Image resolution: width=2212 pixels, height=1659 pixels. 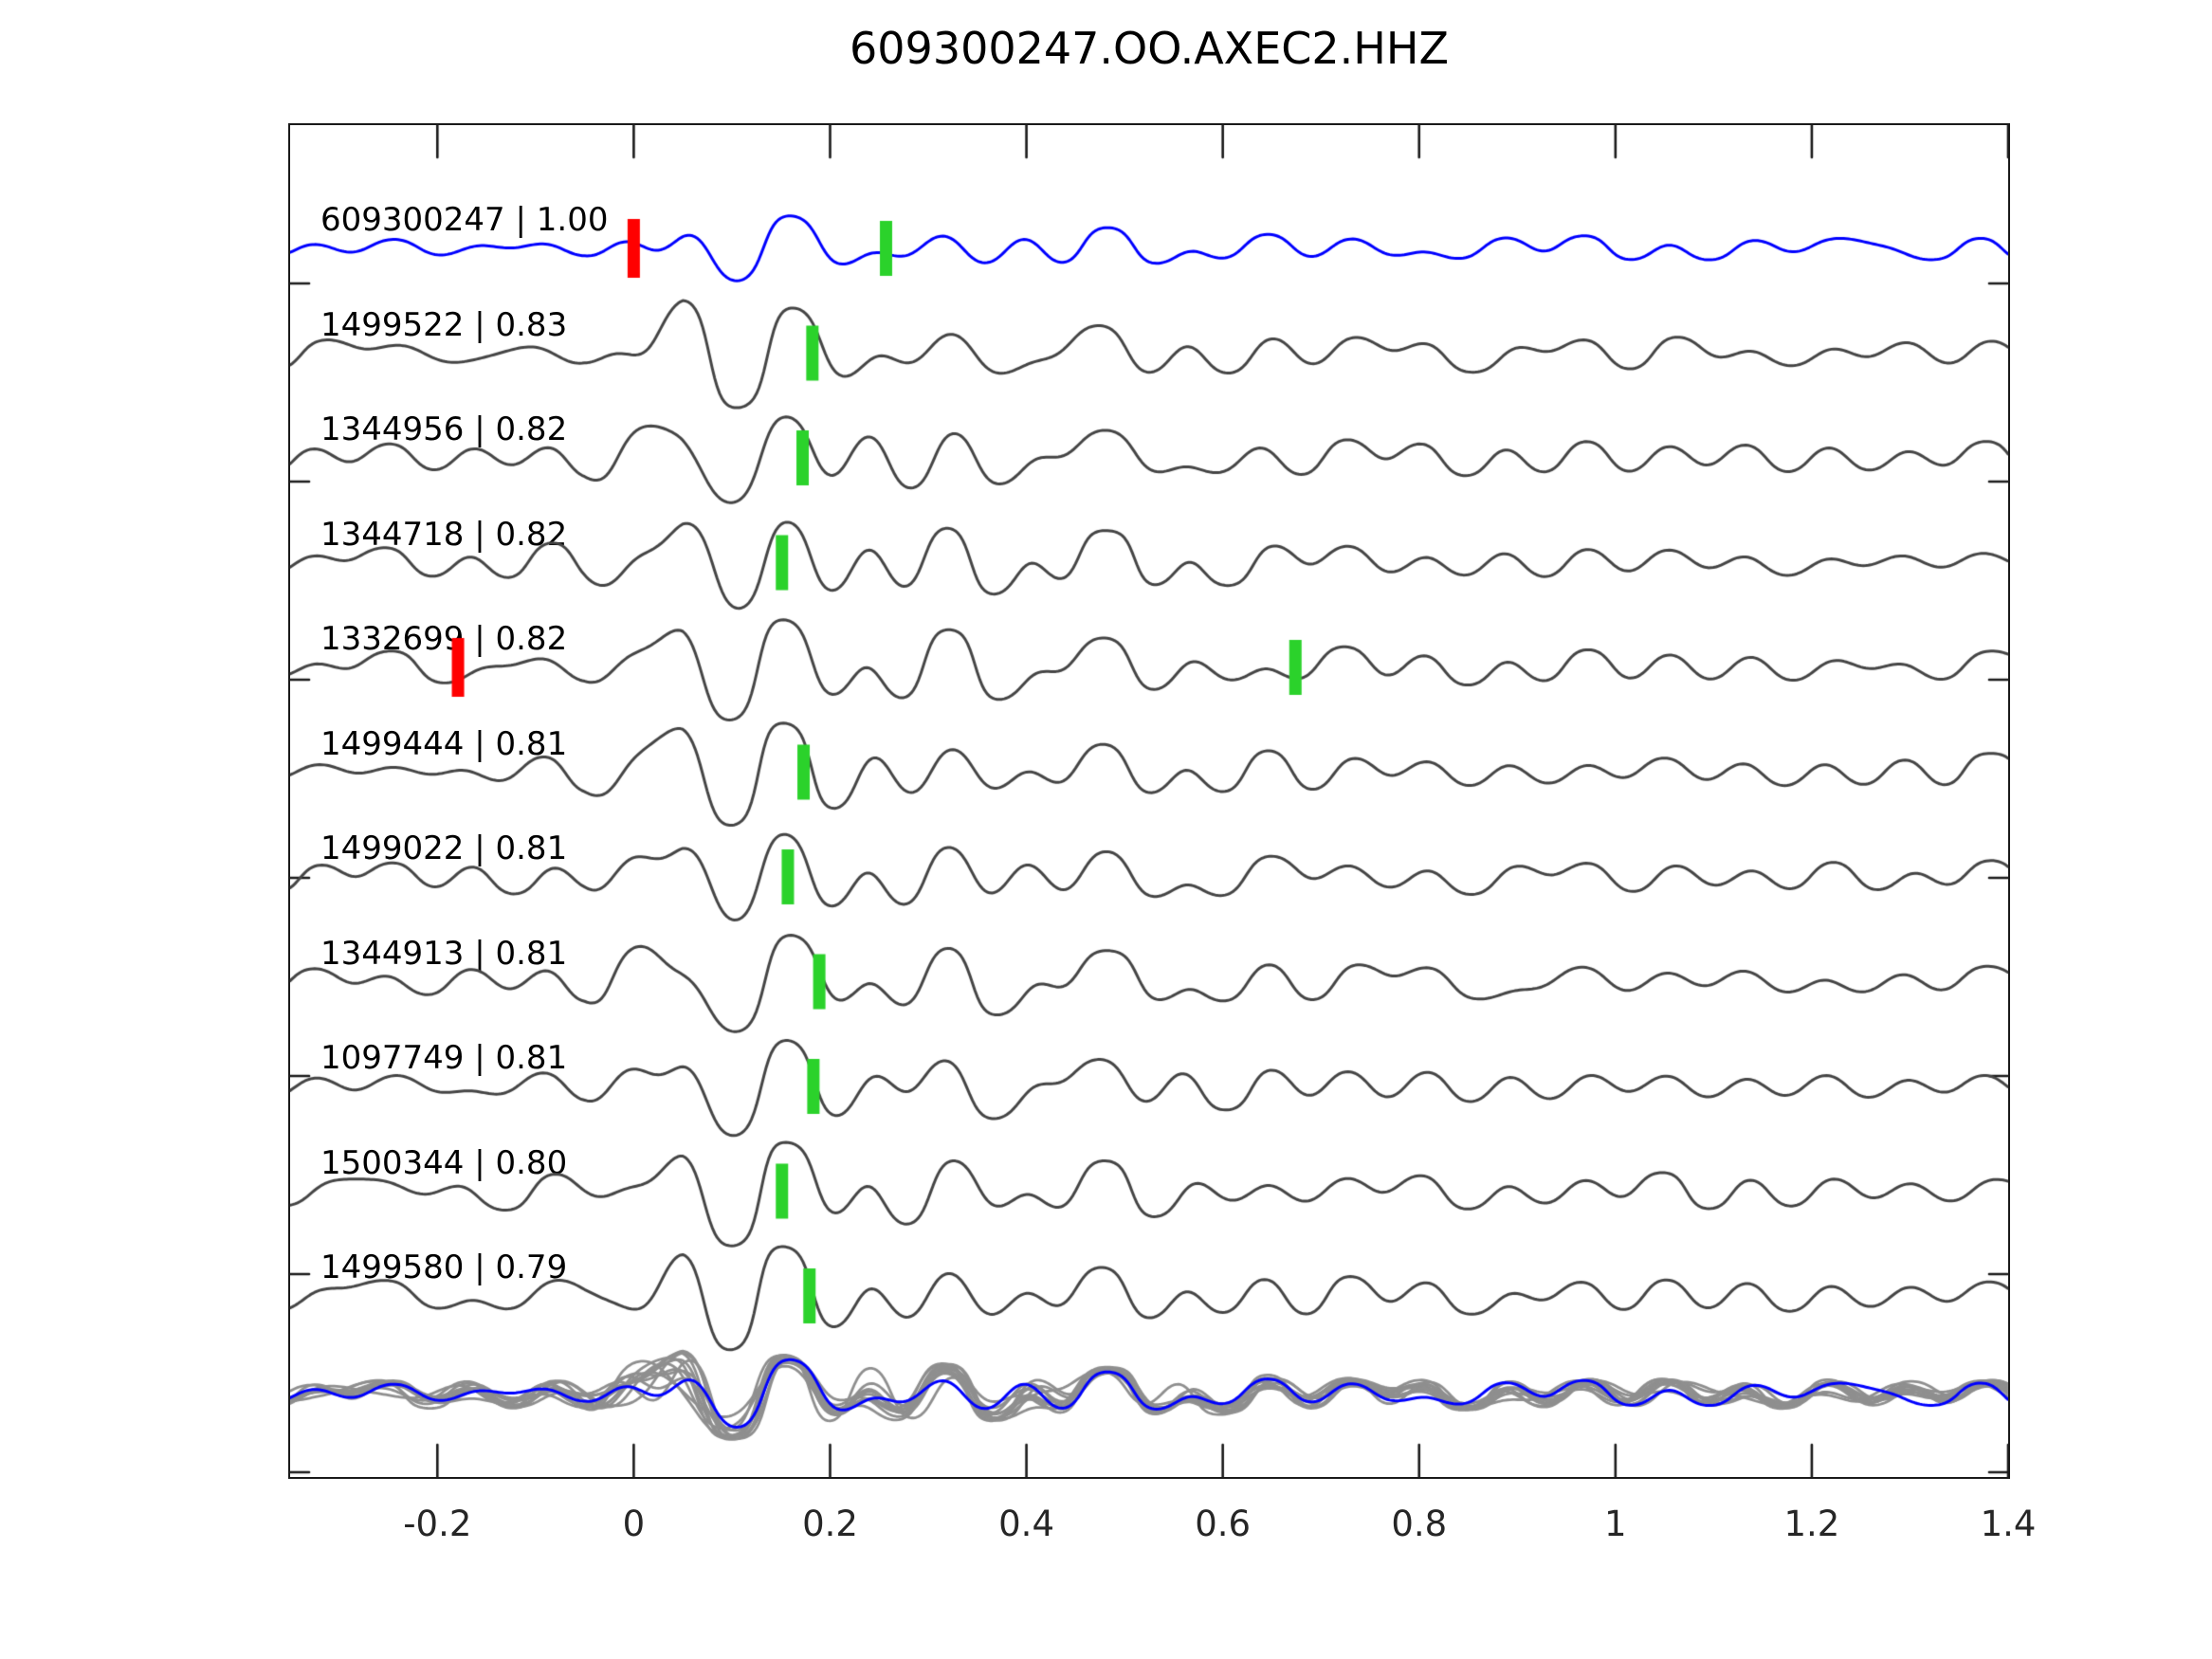 I want to click on chart-title: 609300247.OO.AXEC2.HHZ, so click(x=1149, y=48).